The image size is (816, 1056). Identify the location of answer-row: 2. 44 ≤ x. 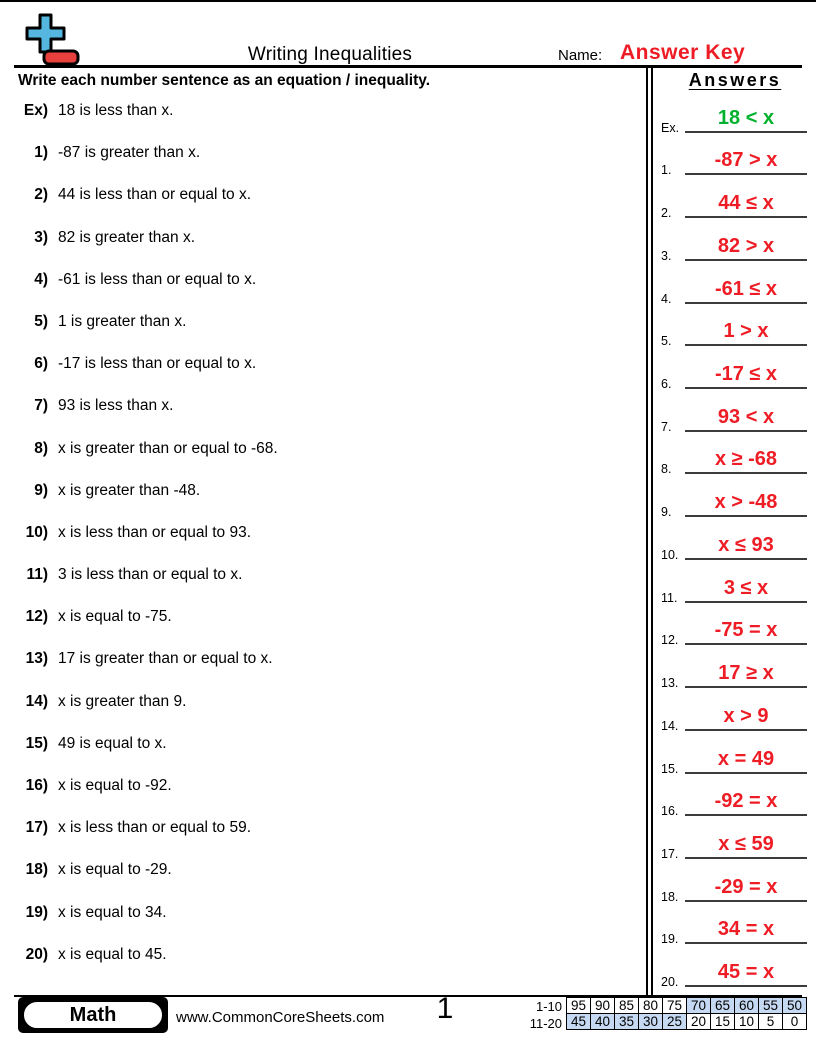
(735, 200).